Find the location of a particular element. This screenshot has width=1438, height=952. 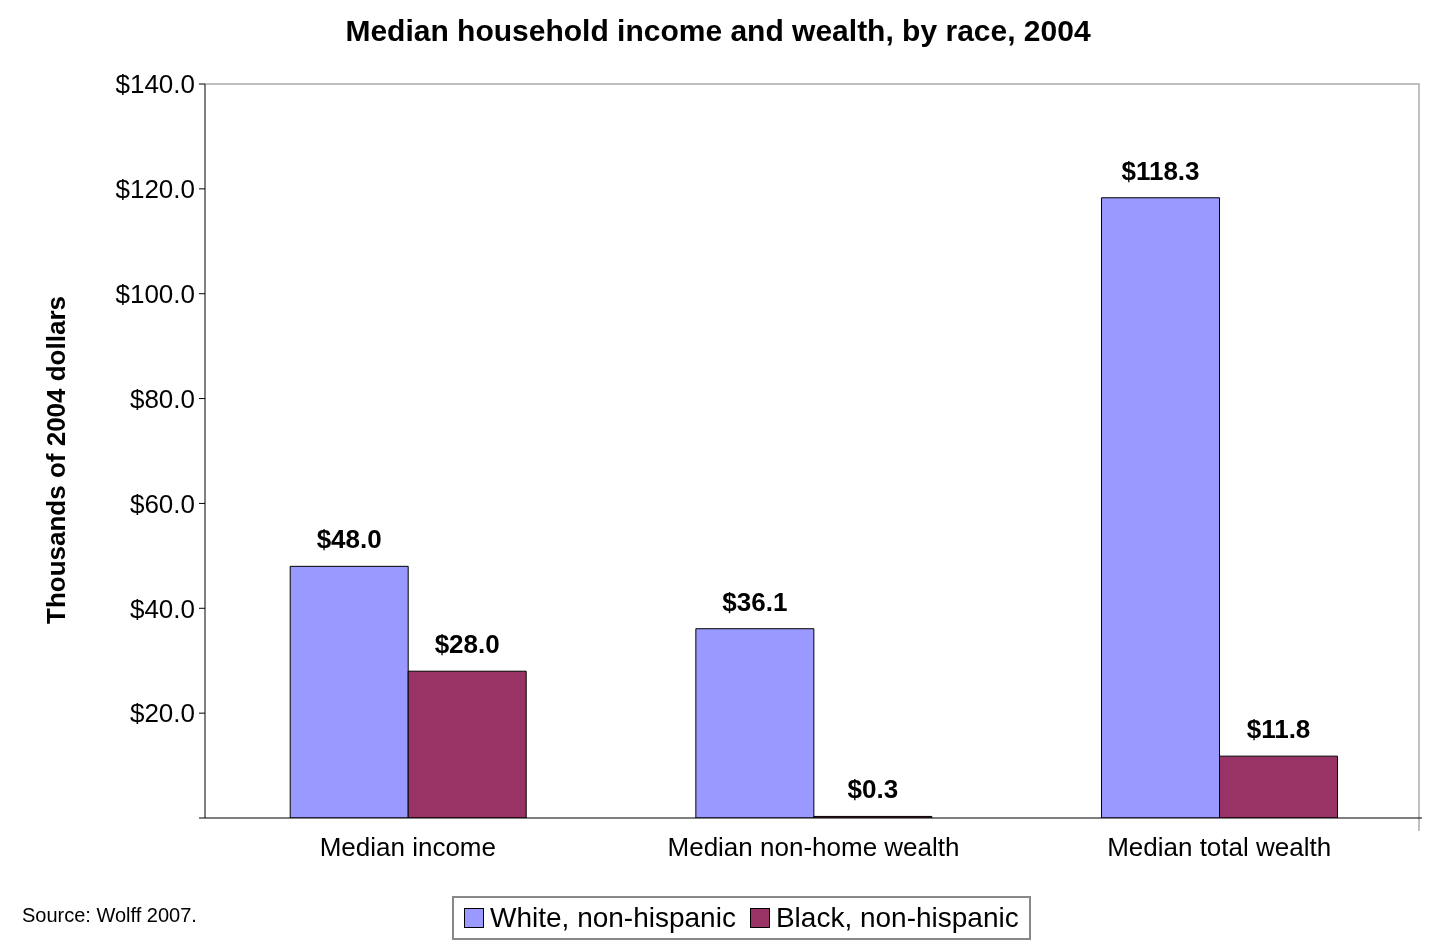

data-label: $36.1 is located at coordinates (755, 601).